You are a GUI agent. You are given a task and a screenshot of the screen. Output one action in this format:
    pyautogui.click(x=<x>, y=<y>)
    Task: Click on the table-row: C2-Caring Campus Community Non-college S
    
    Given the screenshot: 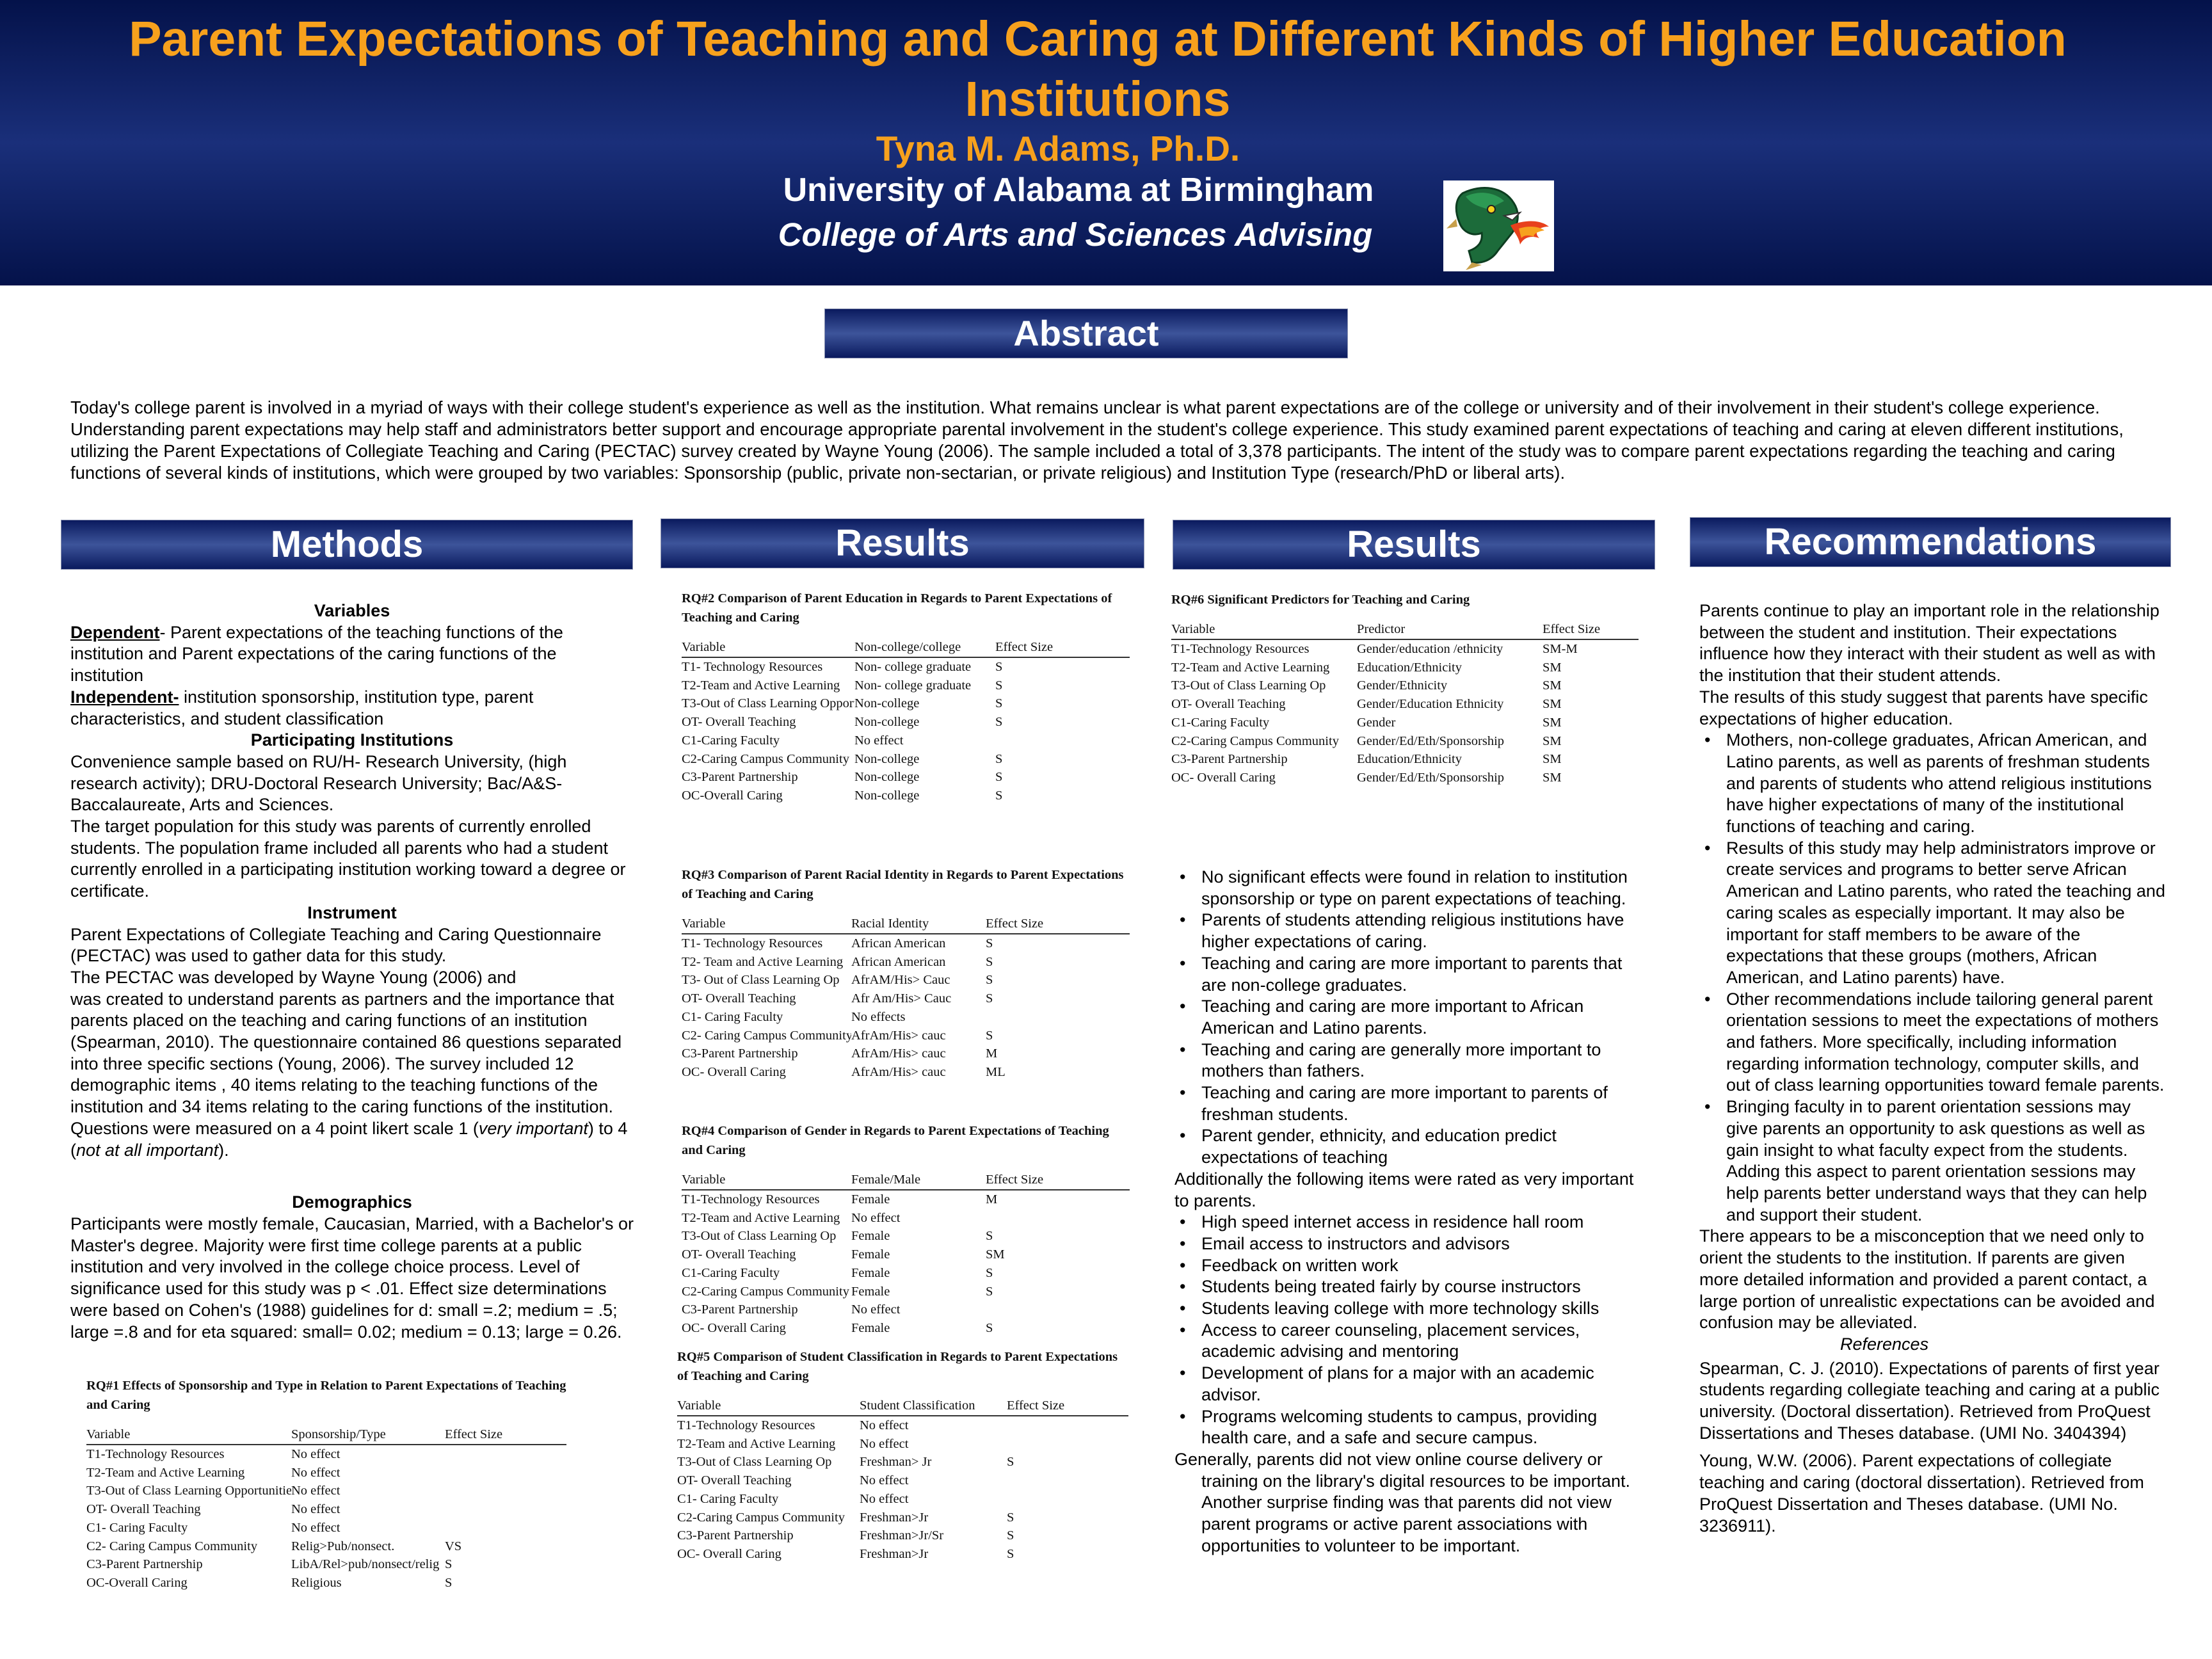 What is the action you would take?
    pyautogui.click(x=906, y=759)
    